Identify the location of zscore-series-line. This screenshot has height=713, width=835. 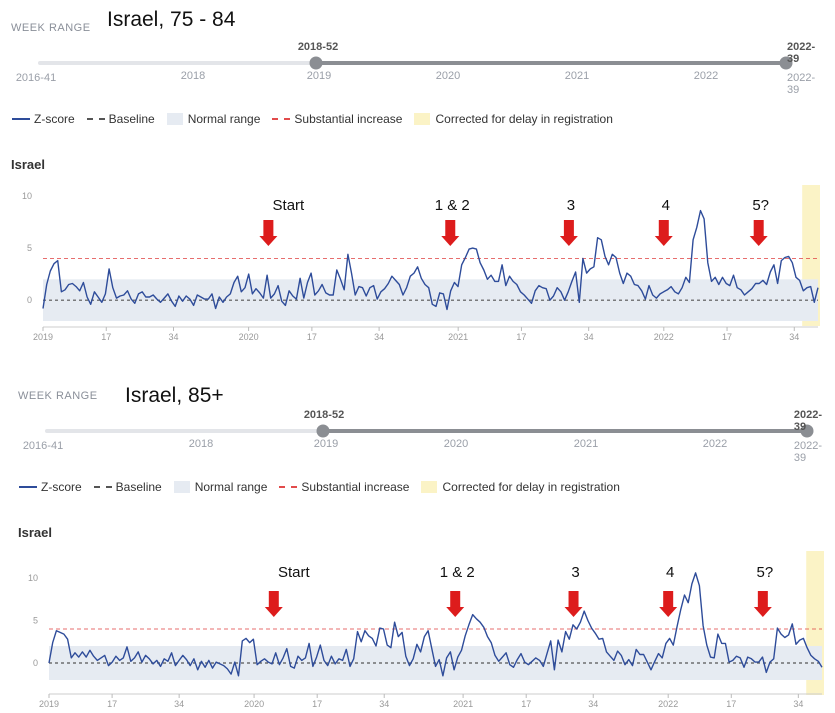
(430, 260).